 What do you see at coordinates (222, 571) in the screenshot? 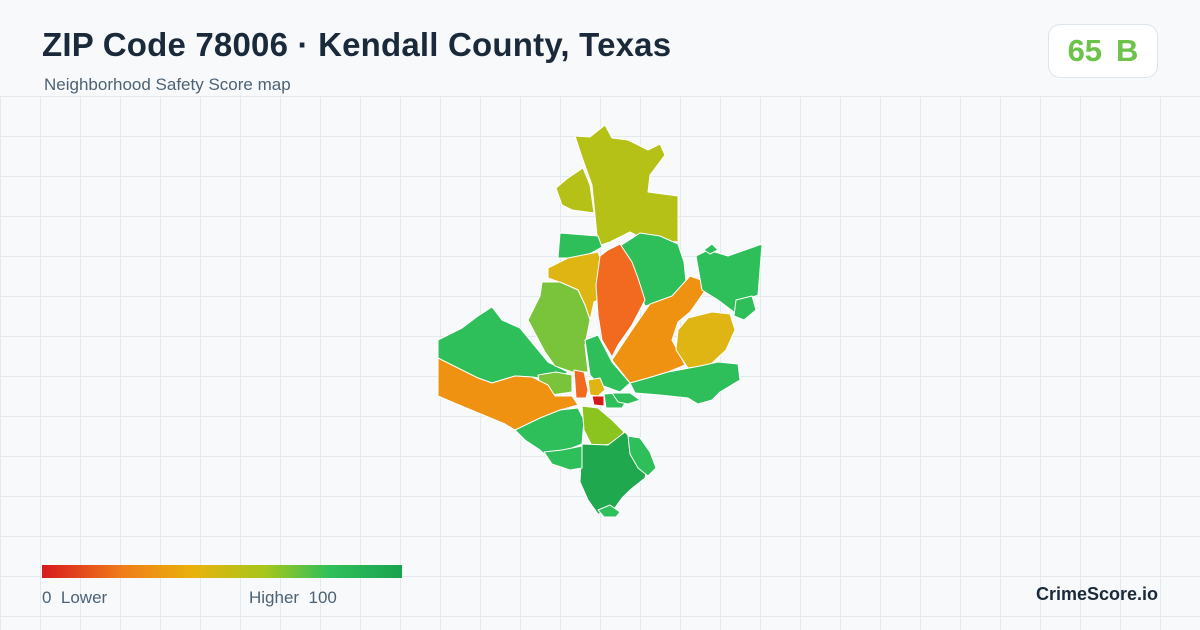
I see `legend-color-scale` at bounding box center [222, 571].